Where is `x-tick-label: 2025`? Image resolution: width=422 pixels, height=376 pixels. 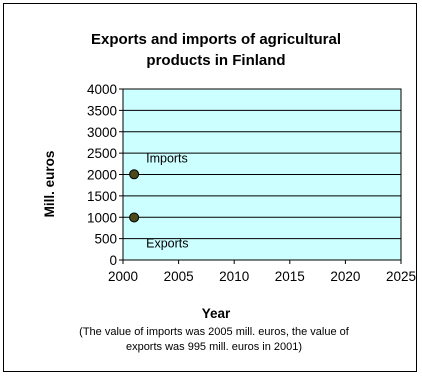 x-tick-label: 2025 is located at coordinates (401, 276).